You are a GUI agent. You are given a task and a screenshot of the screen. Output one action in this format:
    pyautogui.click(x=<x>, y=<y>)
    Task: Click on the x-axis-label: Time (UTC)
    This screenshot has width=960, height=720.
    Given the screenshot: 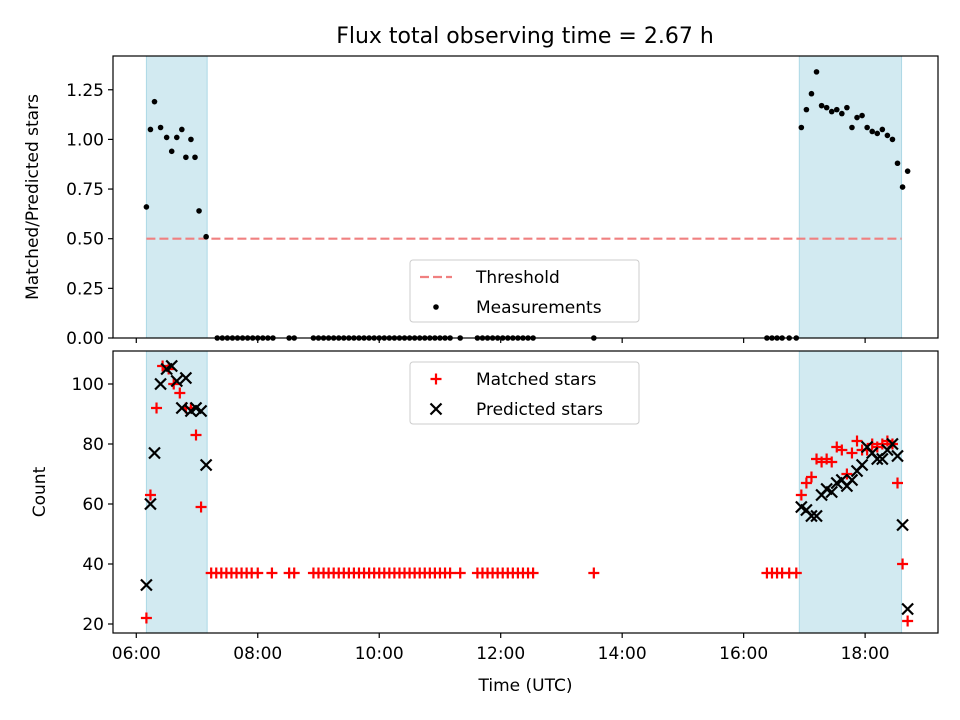 What is the action you would take?
    pyautogui.click(x=525, y=686)
    